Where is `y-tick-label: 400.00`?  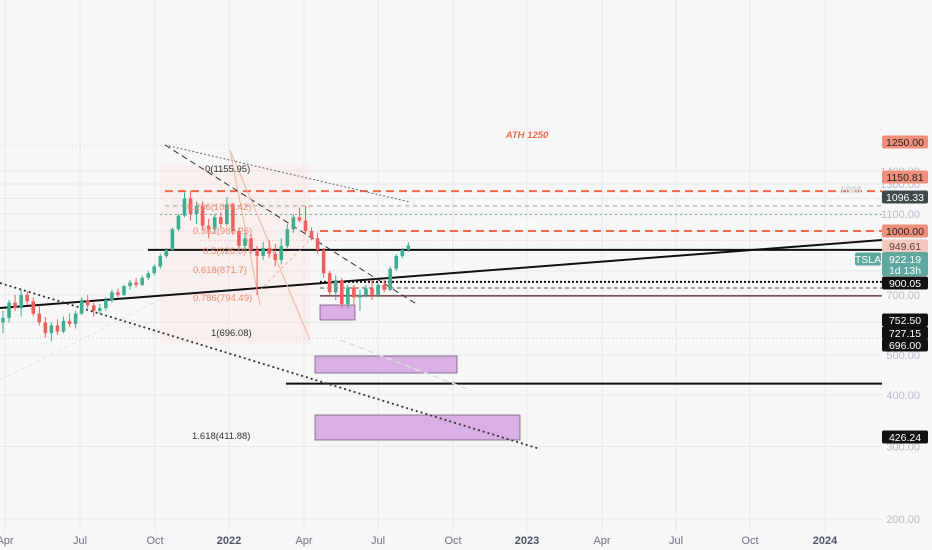 y-tick-label: 400.00 is located at coordinates (903, 396).